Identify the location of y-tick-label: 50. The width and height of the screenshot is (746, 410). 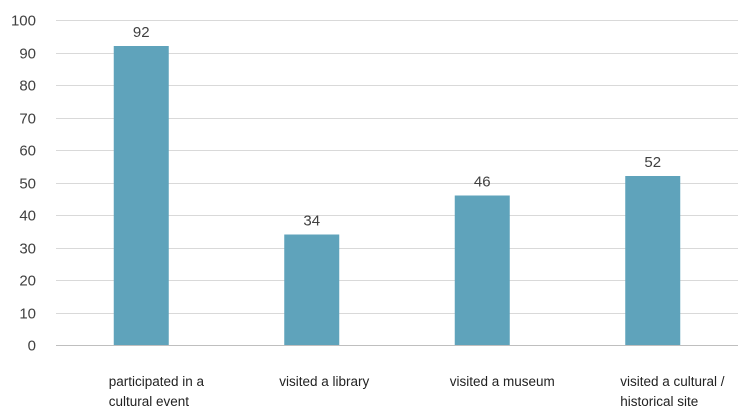
(27, 184).